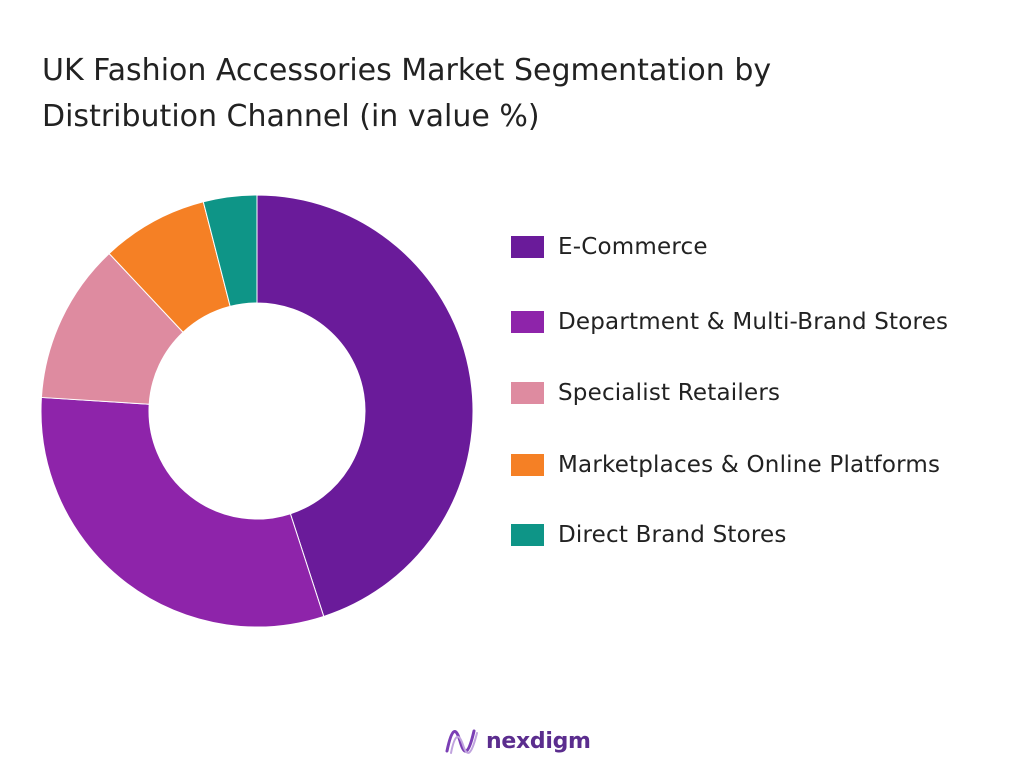 The width and height of the screenshot is (1024, 768). I want to click on legend-label: Marketplaces & Online Platforms, so click(749, 465).